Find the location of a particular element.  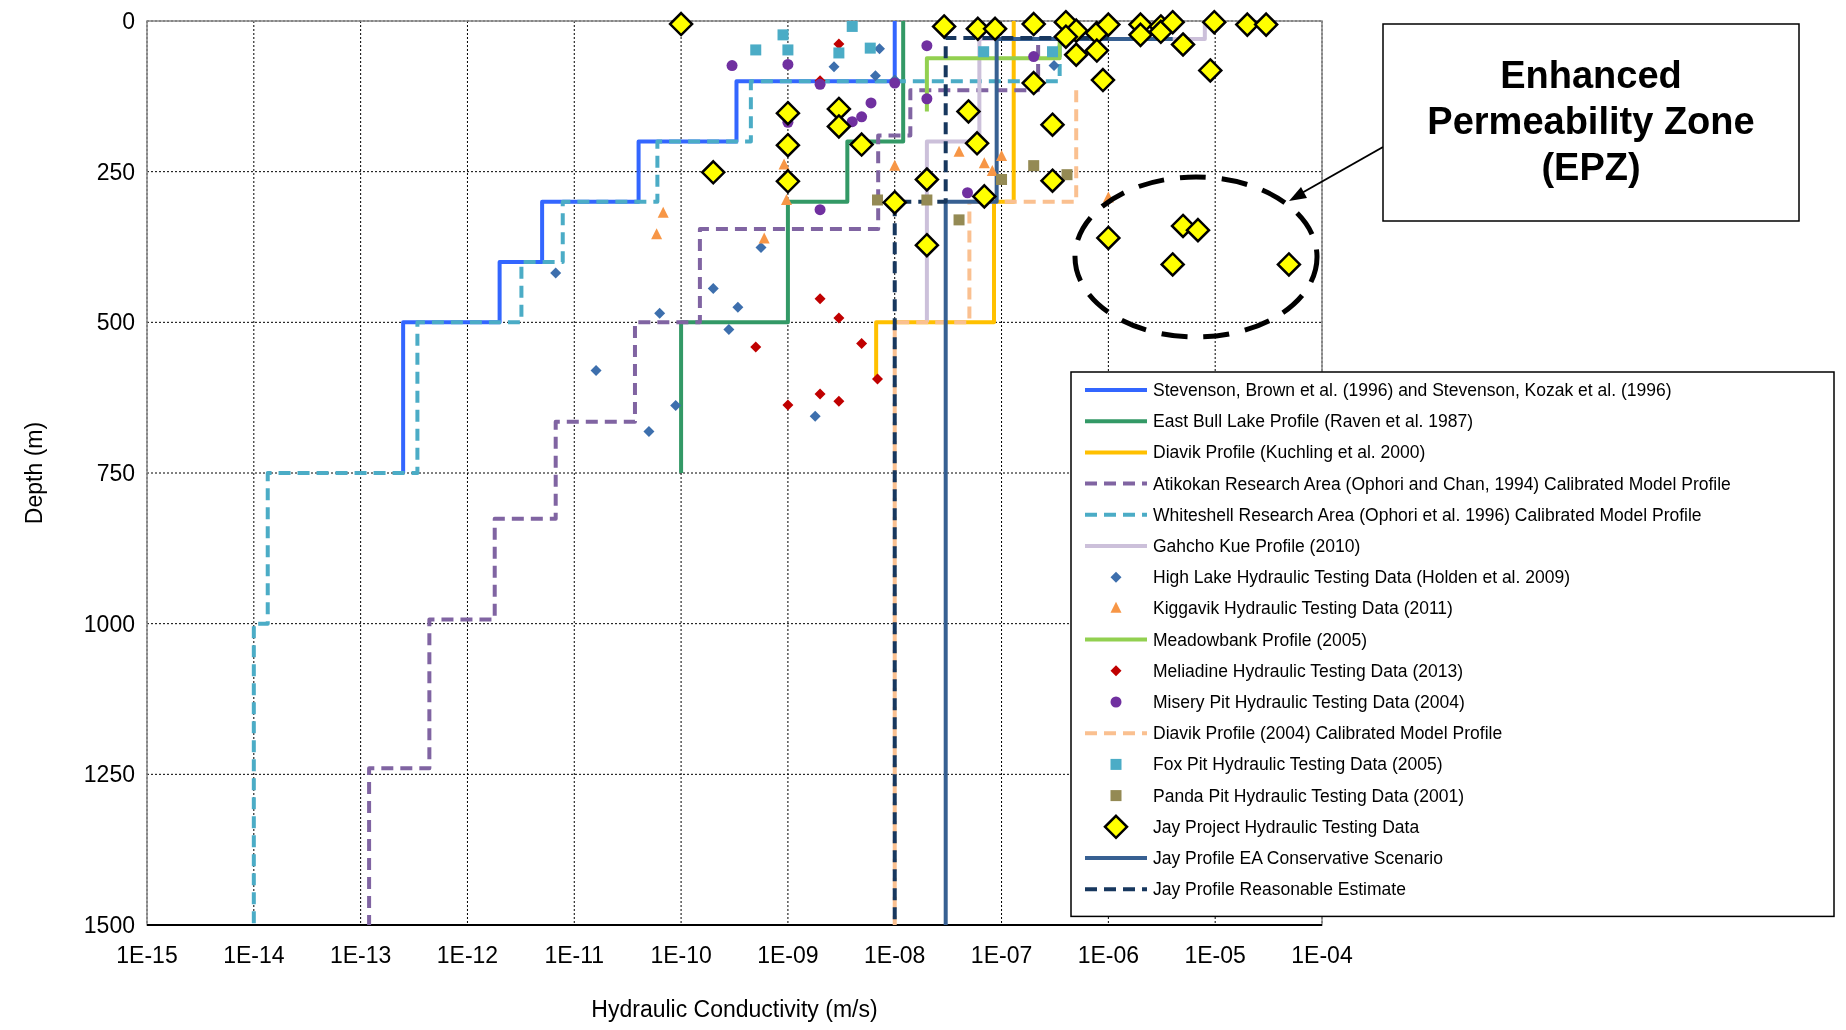

x-axis-title: Hydraulic Conductivity (m/s) is located at coordinates (734, 1009).